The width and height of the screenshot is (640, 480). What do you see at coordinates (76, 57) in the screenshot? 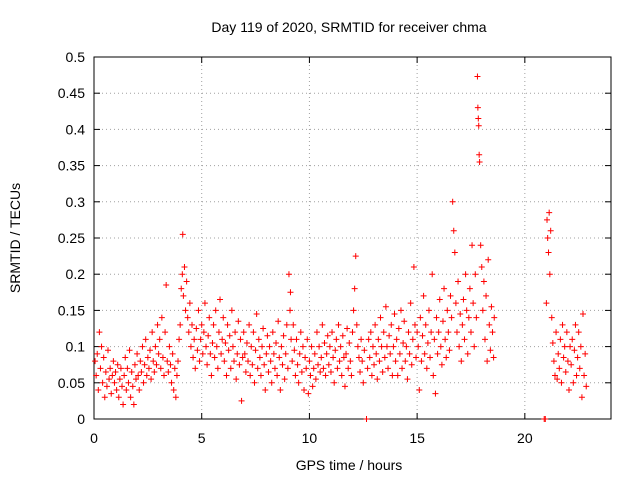
I see `y-tick-label: 0.5` at bounding box center [76, 57].